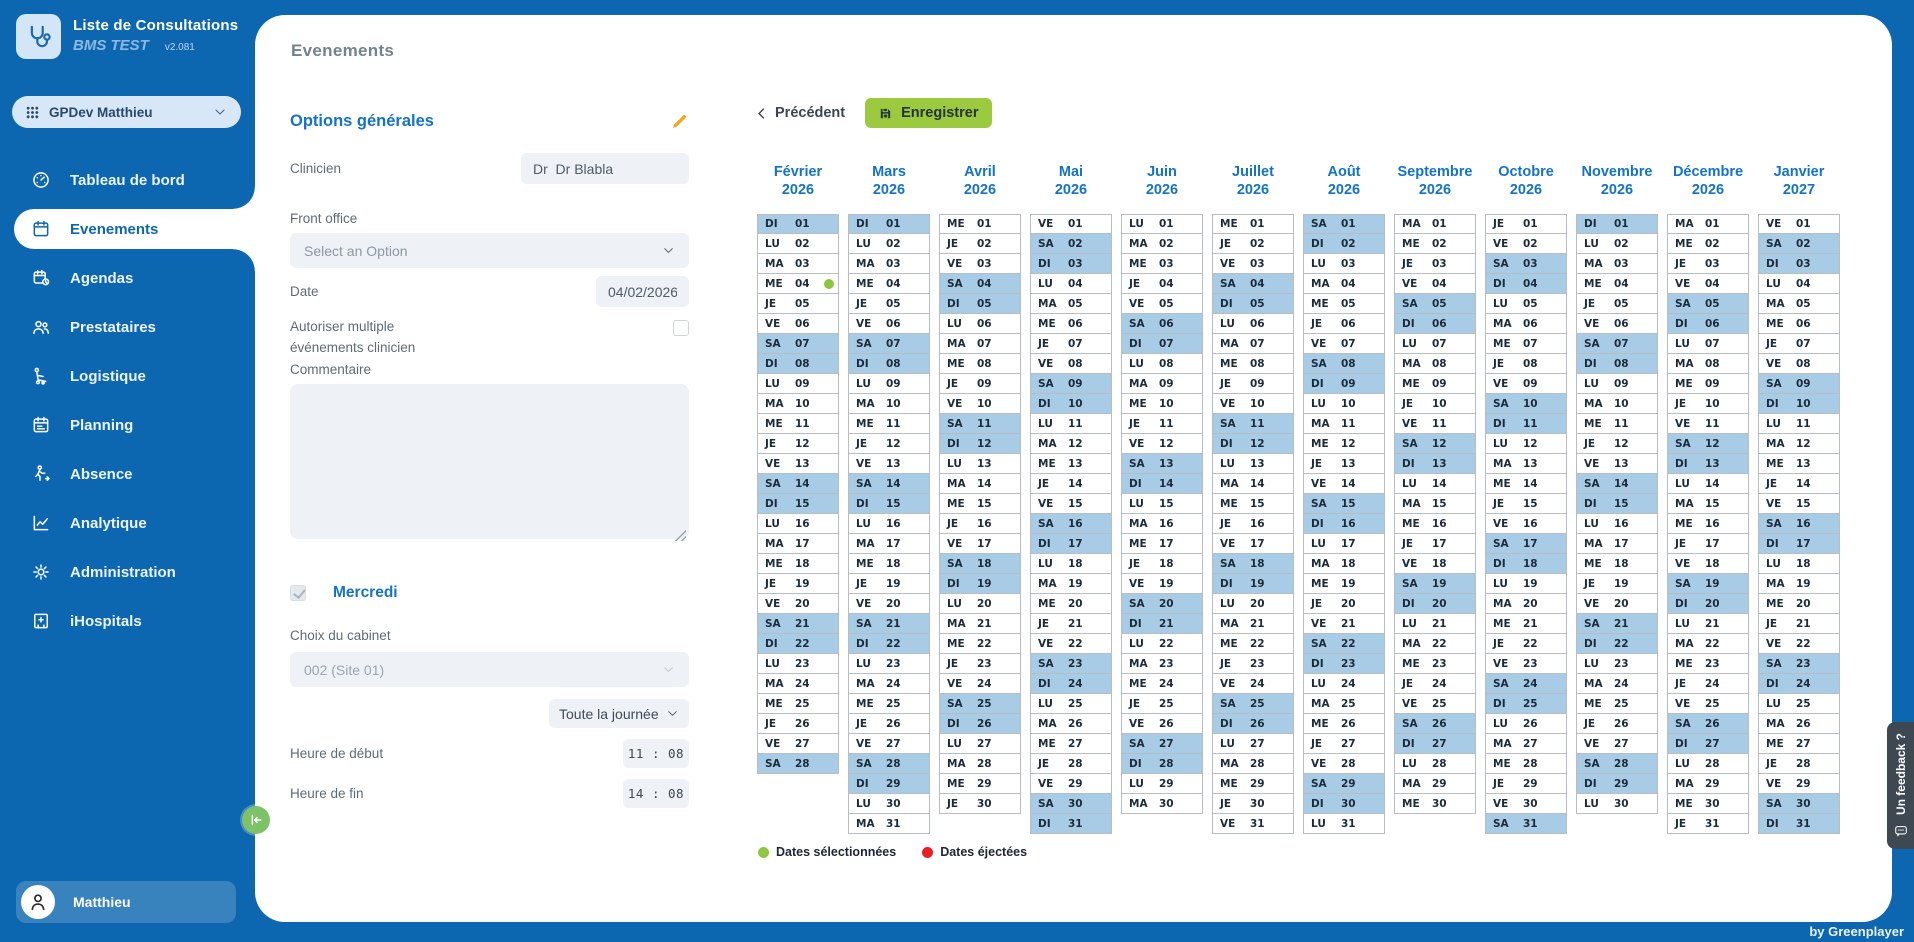  I want to click on day-cell: SA 16, so click(1799, 524).